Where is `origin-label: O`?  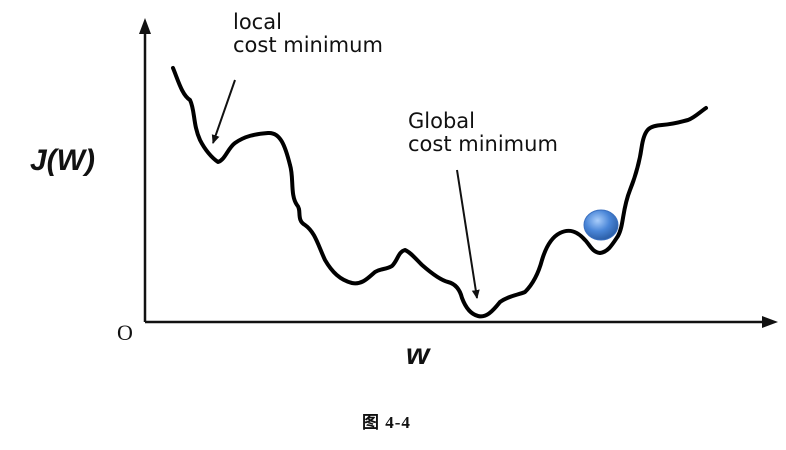
origin-label: O is located at coordinates (125, 332).